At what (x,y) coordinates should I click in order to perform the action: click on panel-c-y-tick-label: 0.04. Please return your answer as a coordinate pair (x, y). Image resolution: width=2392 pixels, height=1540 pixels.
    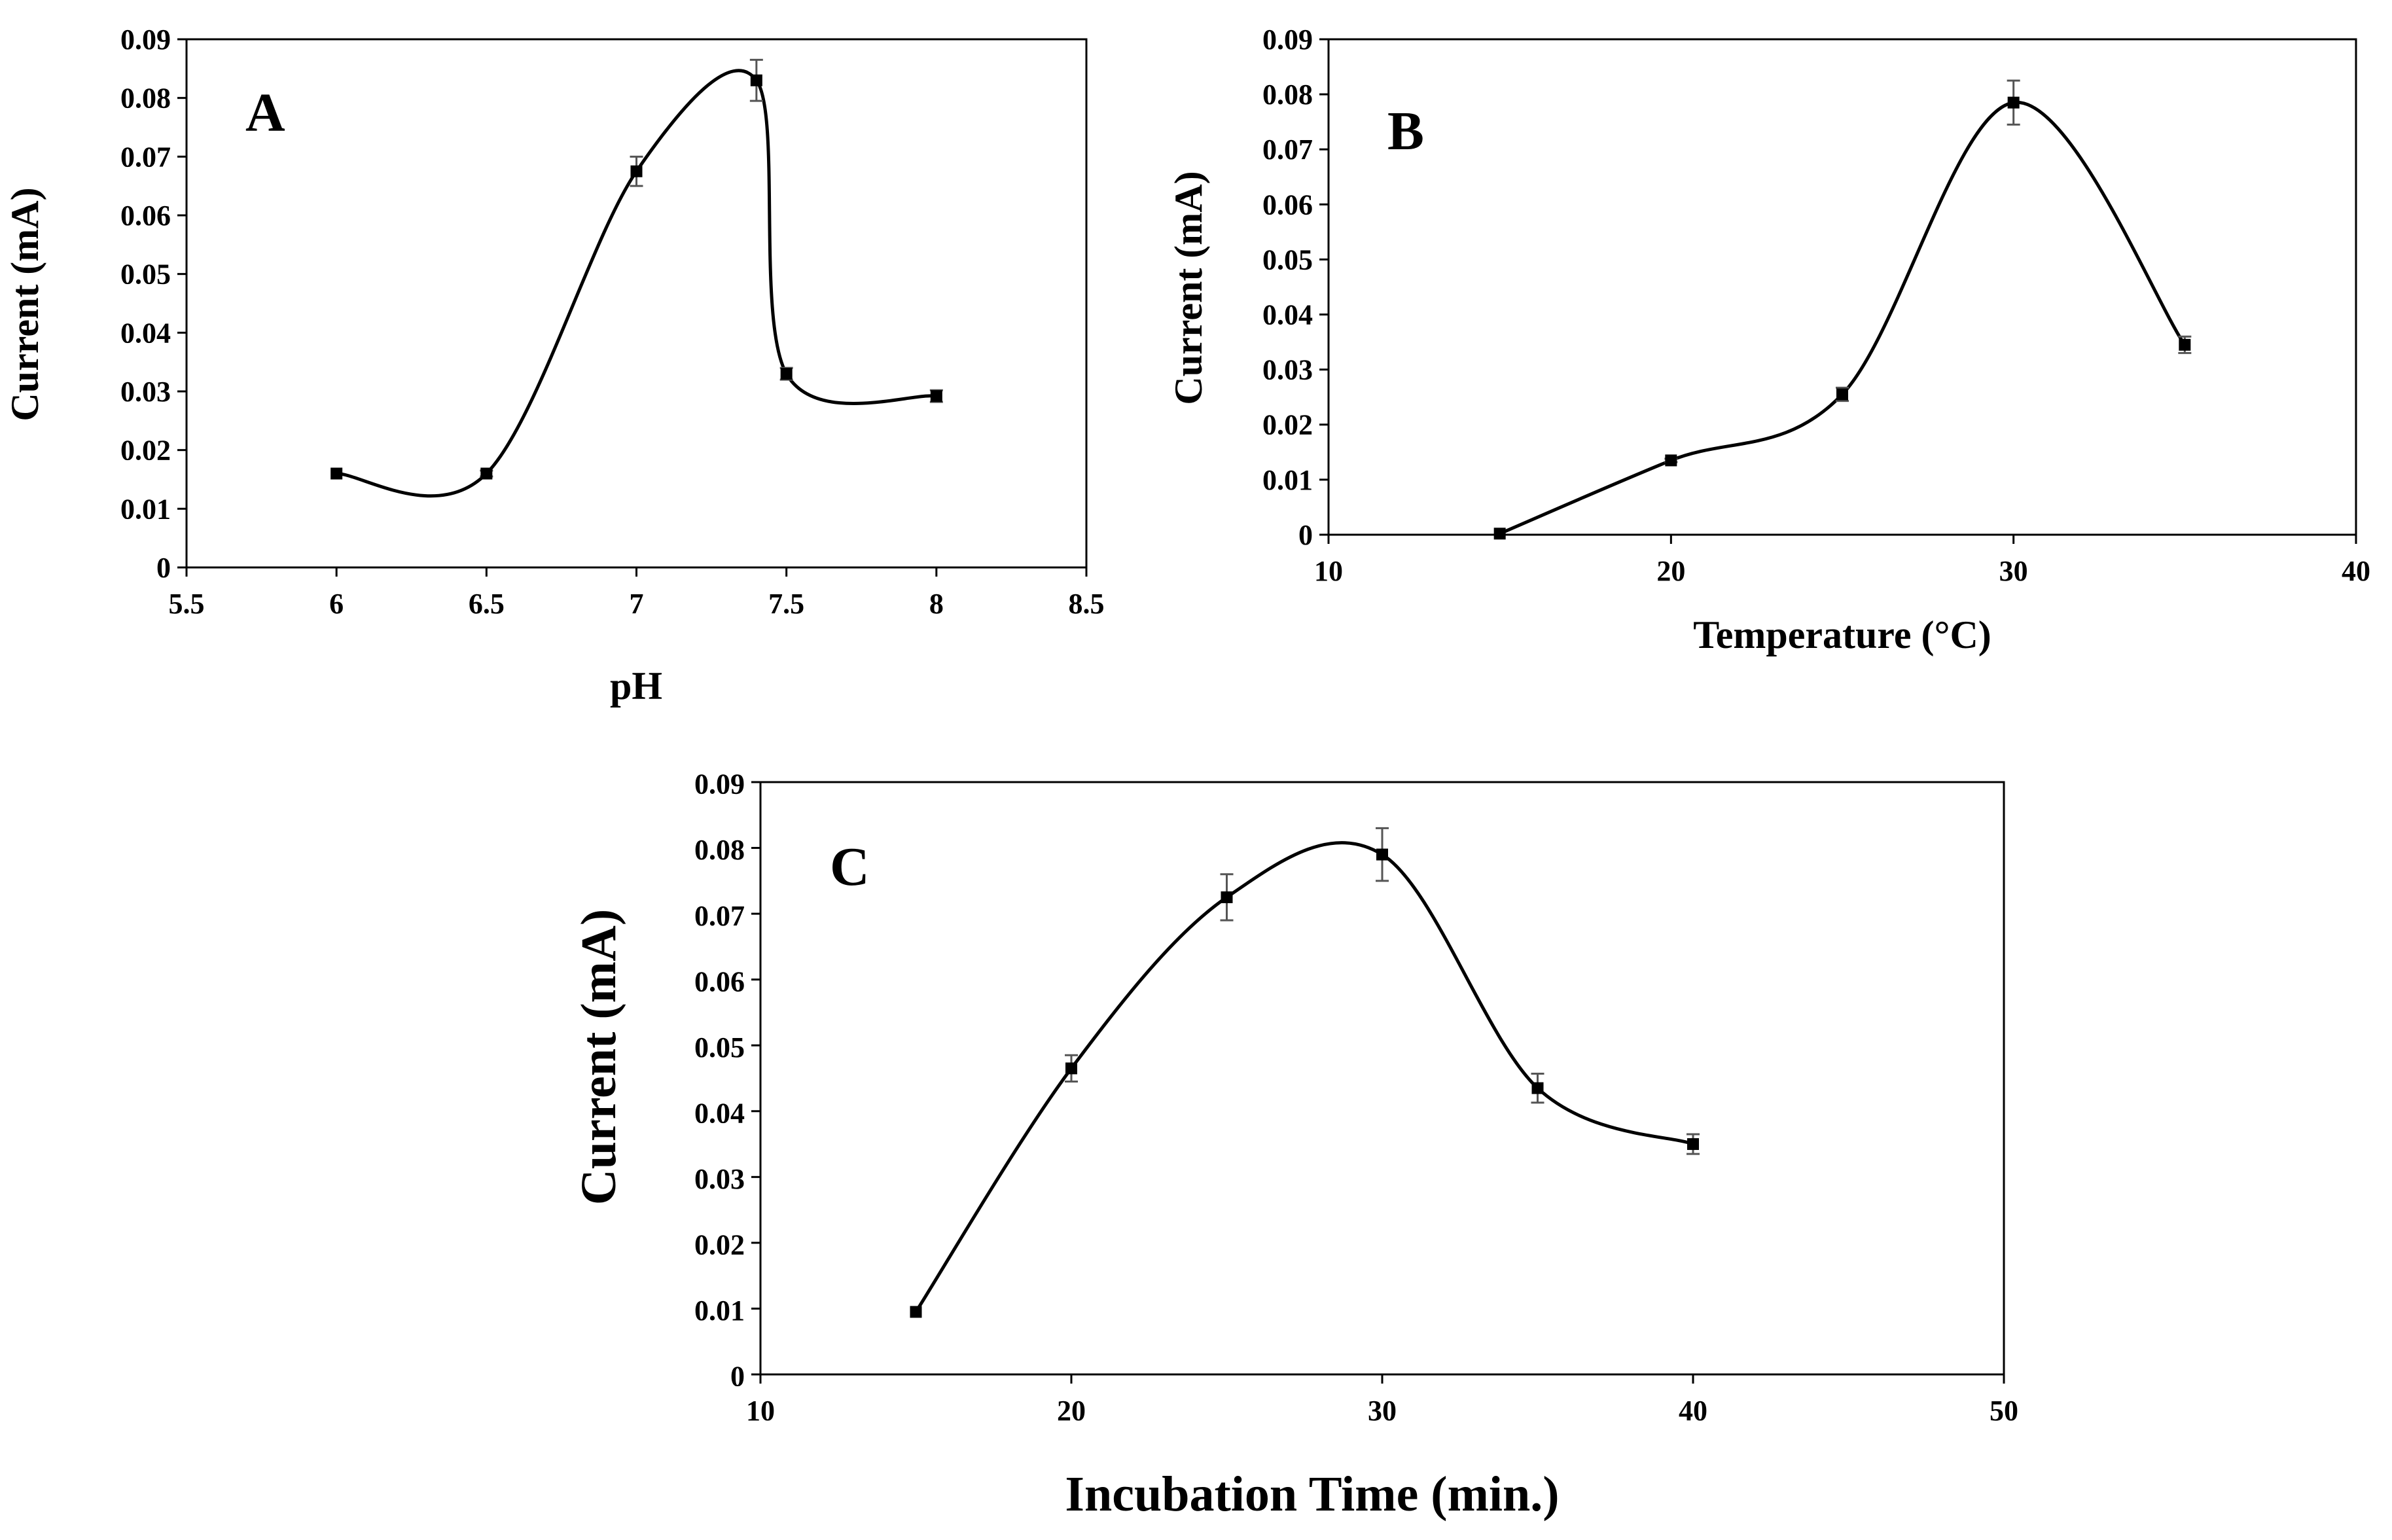
    Looking at the image, I should click on (720, 1113).